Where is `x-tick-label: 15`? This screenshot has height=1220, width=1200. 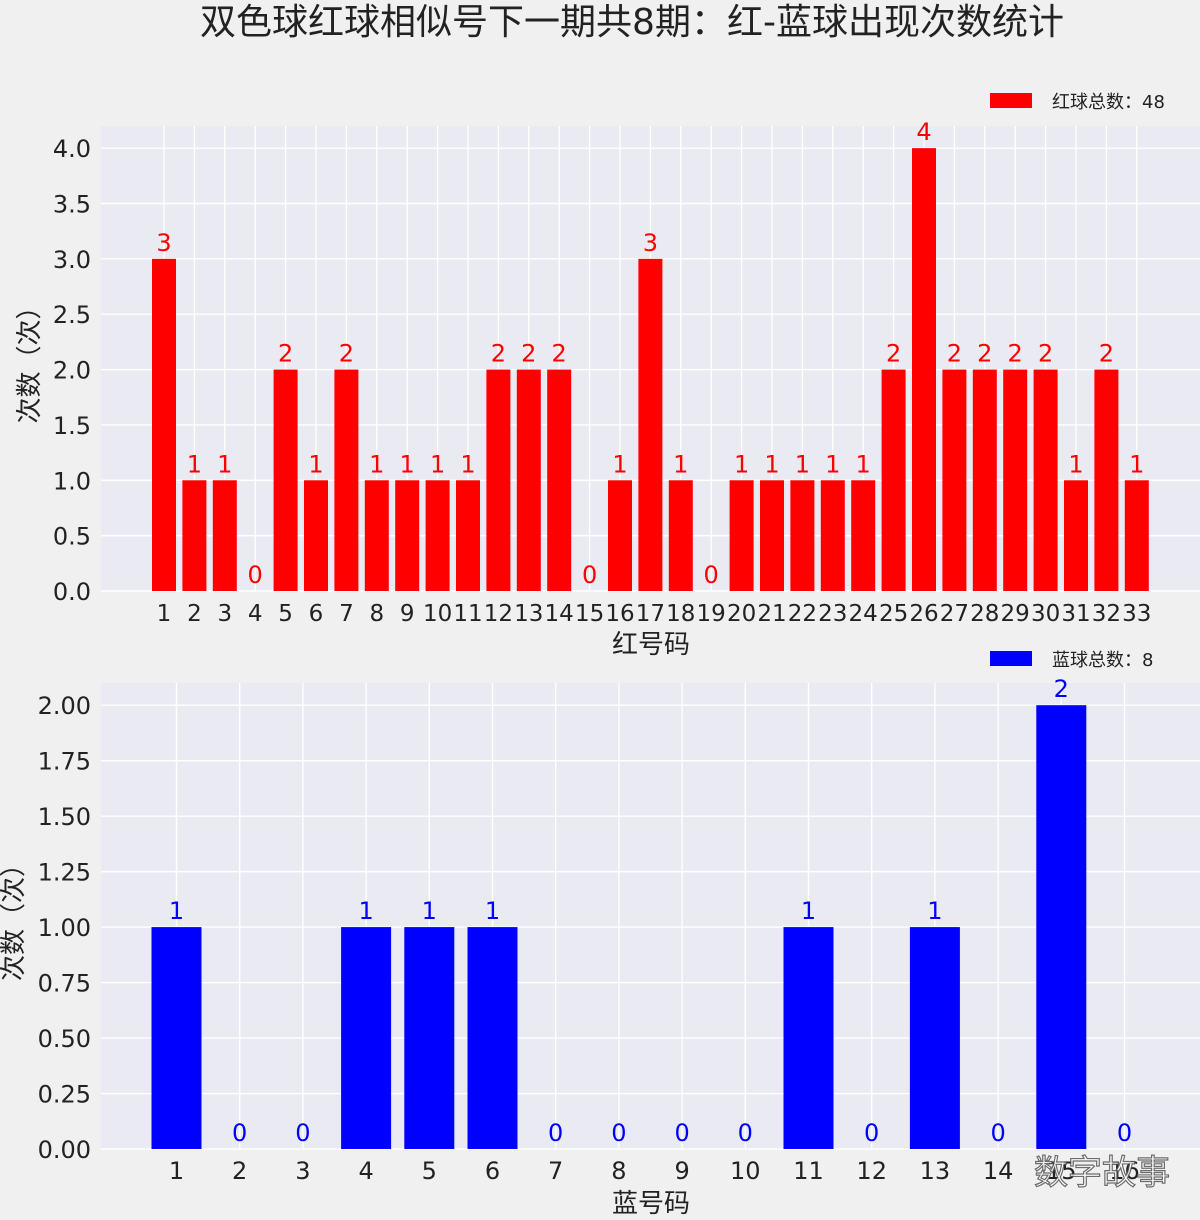
x-tick-label: 15 is located at coordinates (1061, 1171).